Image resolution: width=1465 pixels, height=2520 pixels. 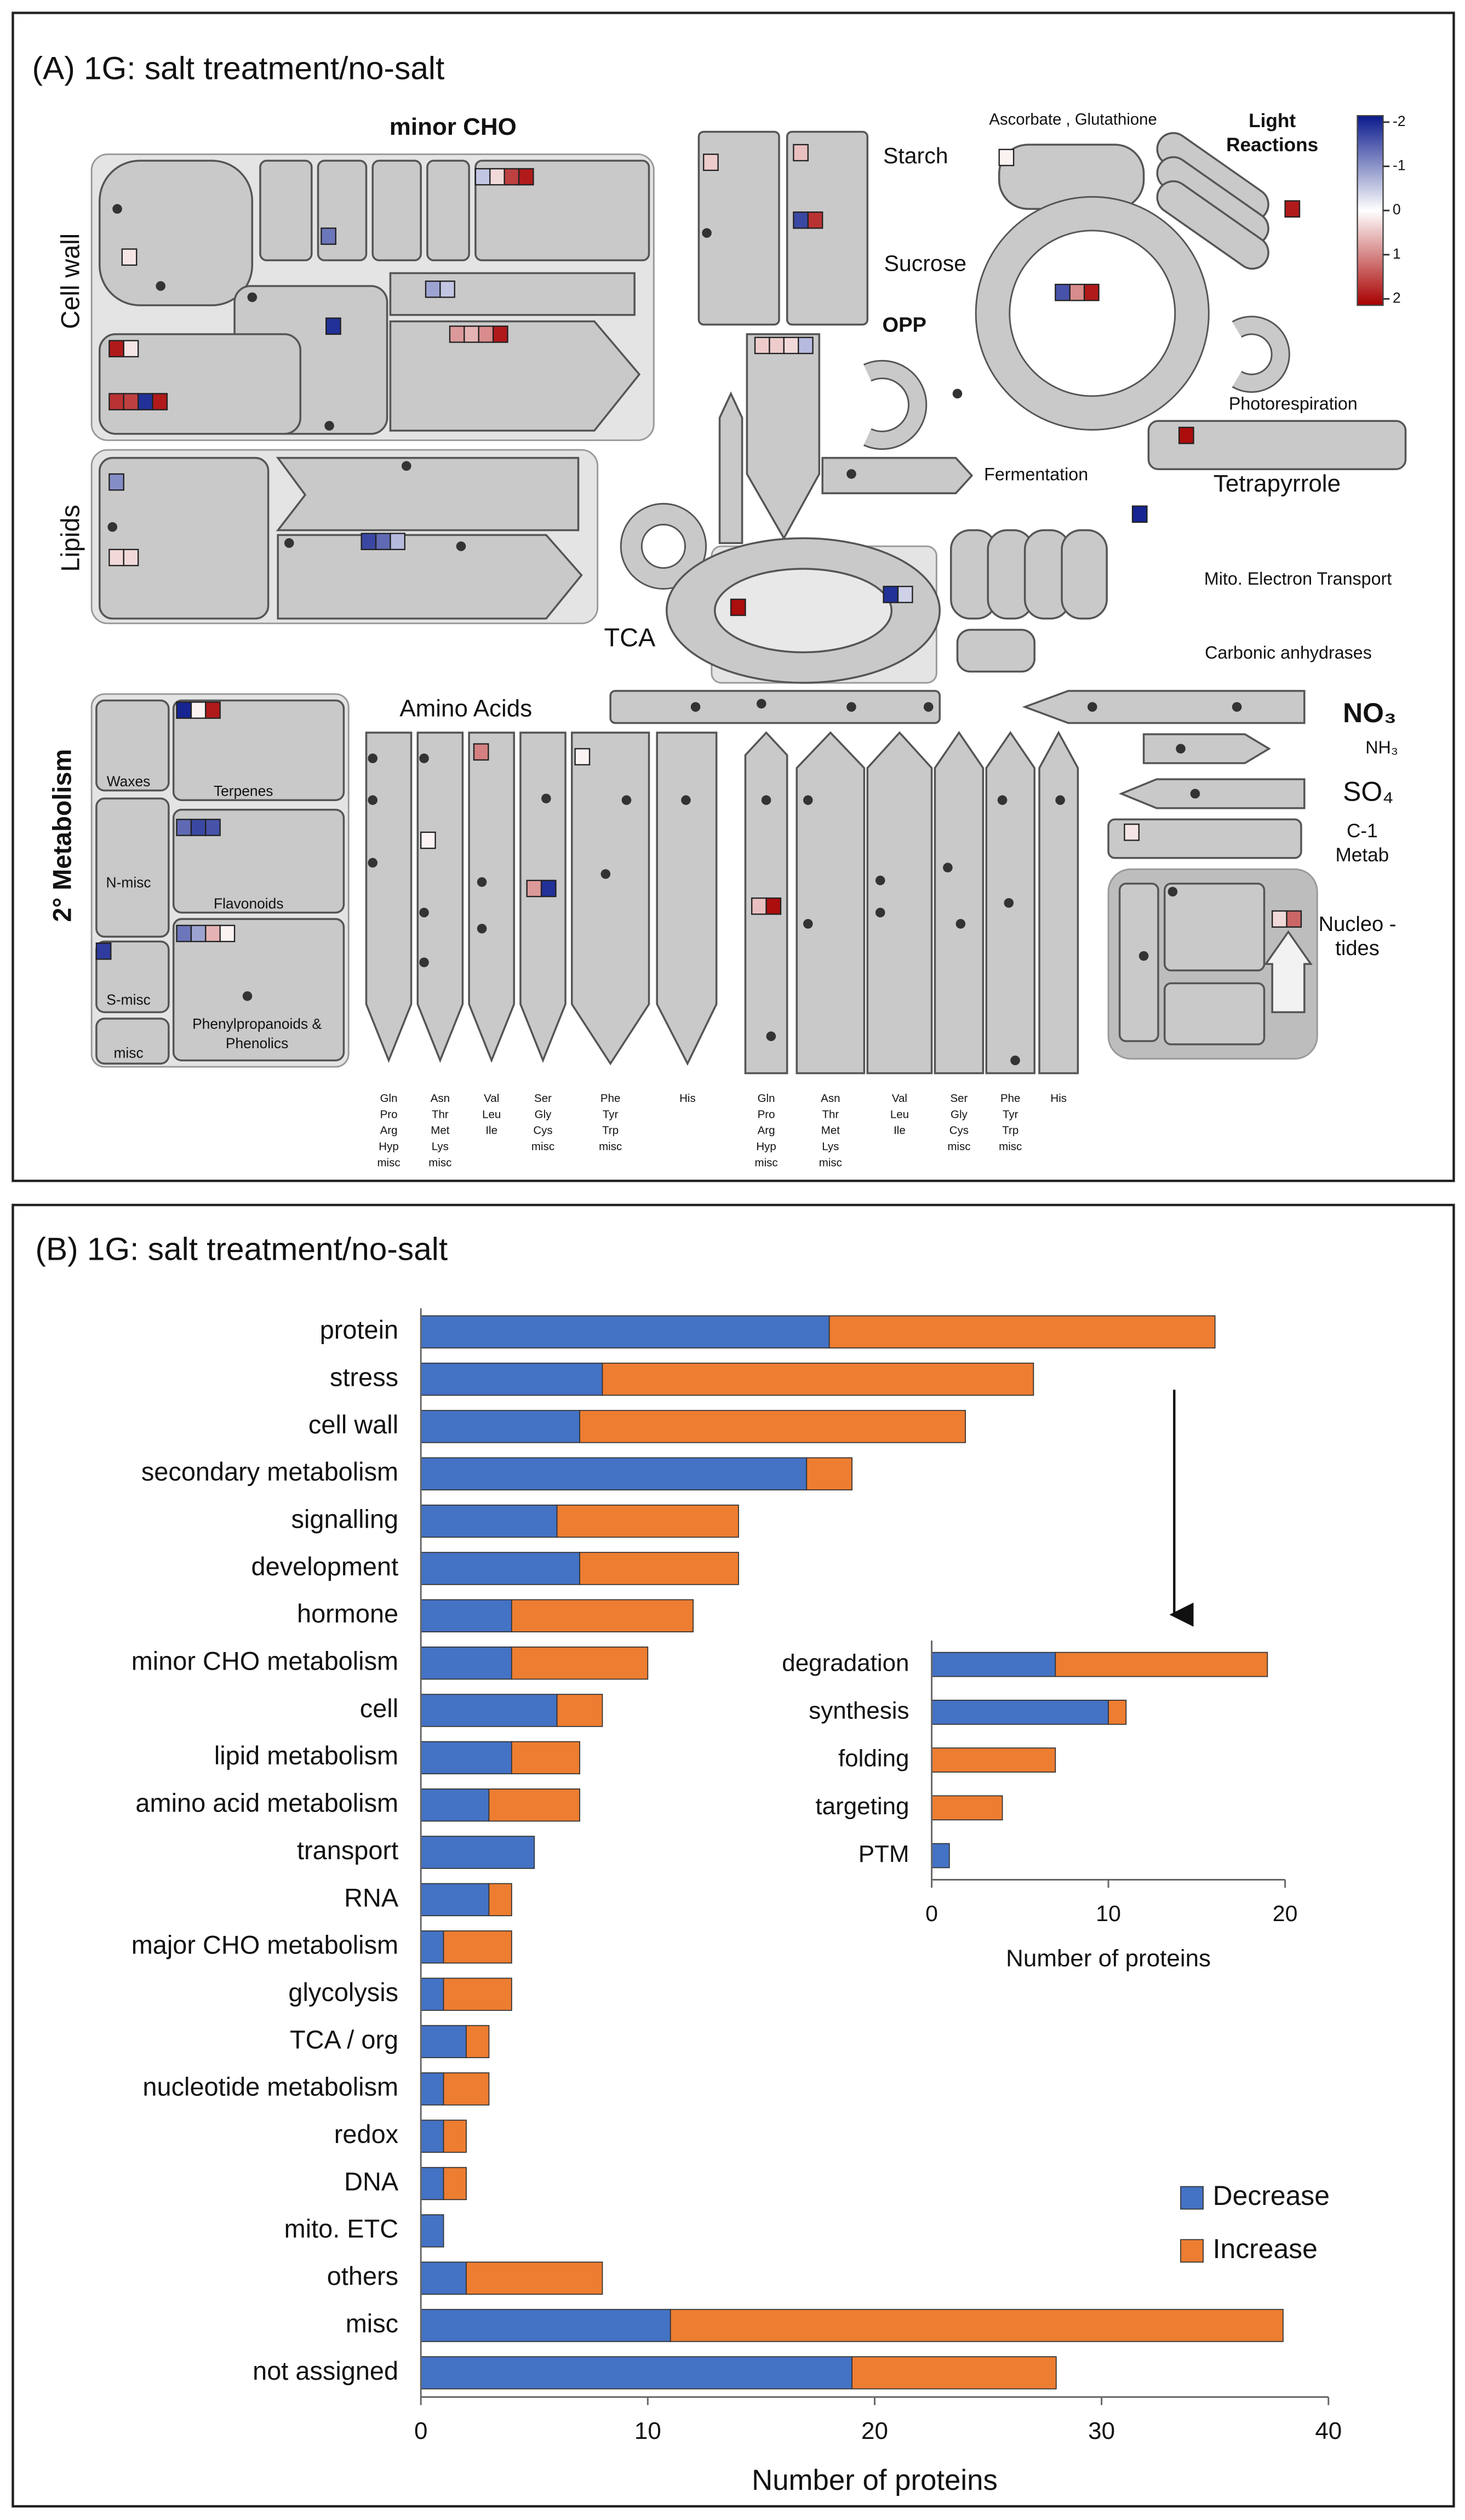 What do you see at coordinates (306, 1755) in the screenshot?
I see `category-label: lipid metabolism` at bounding box center [306, 1755].